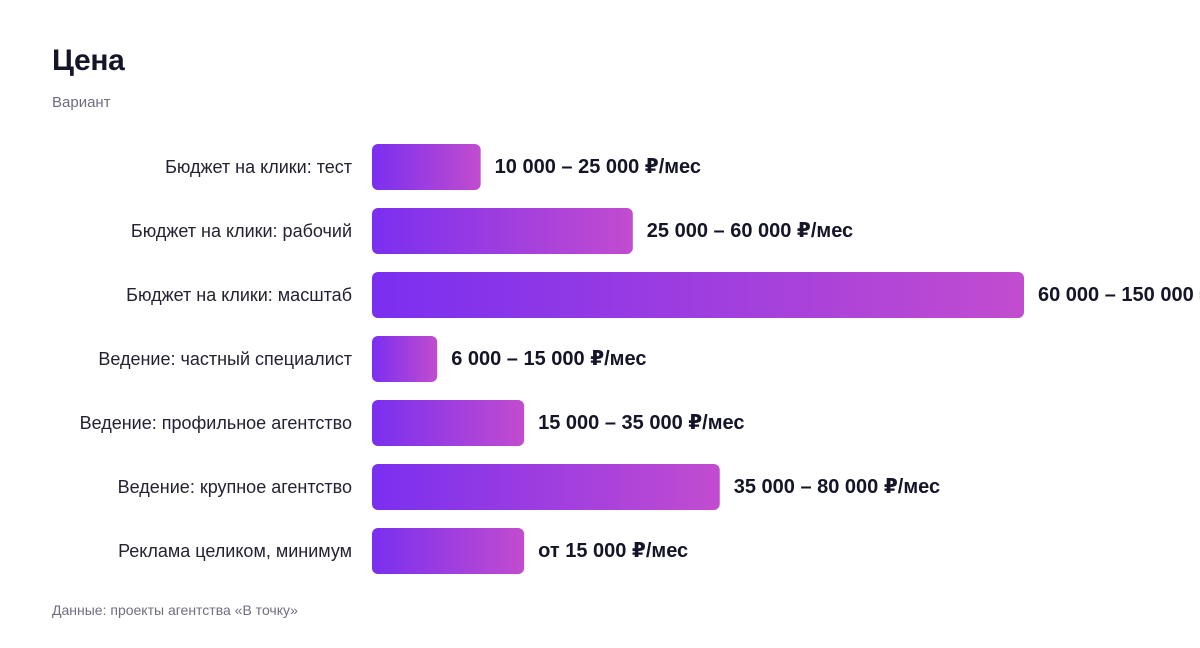  Describe the element at coordinates (837, 487) in the screenshot. I see `value-label: 35 000 – 80 000 ₽/мес` at that location.